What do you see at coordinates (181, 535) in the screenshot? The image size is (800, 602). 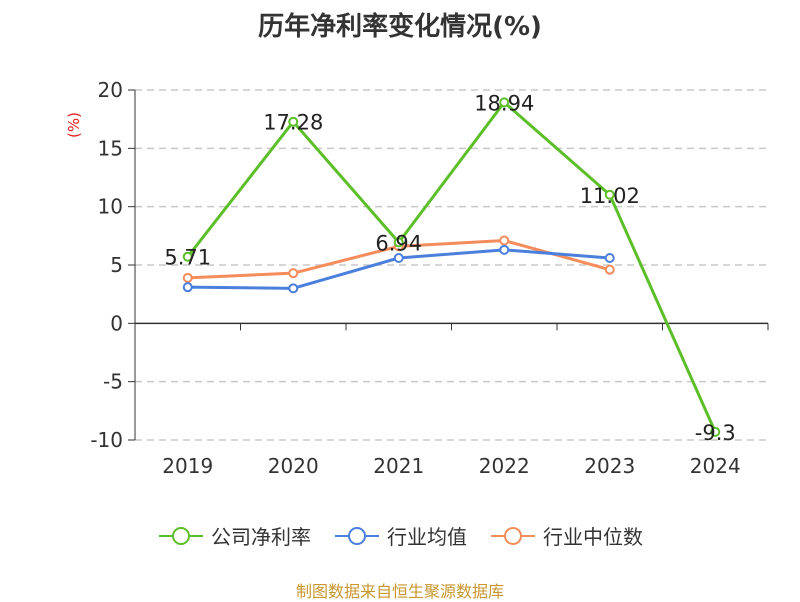 I see `legend-marker-company` at bounding box center [181, 535].